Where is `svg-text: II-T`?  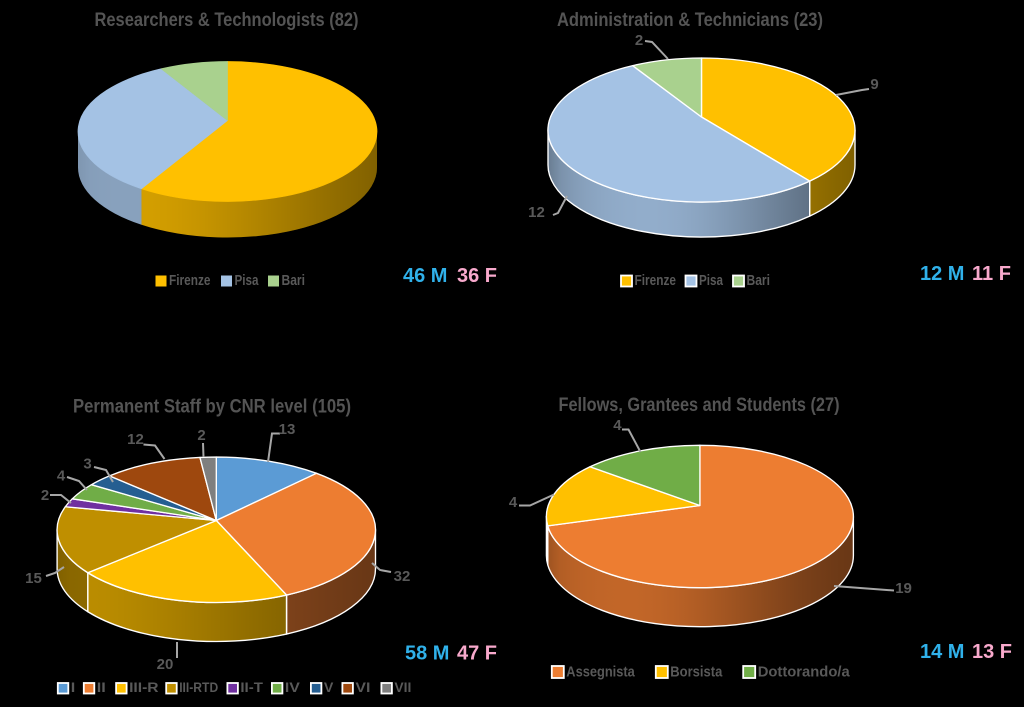
svg-text: II-T is located at coordinates (251, 687).